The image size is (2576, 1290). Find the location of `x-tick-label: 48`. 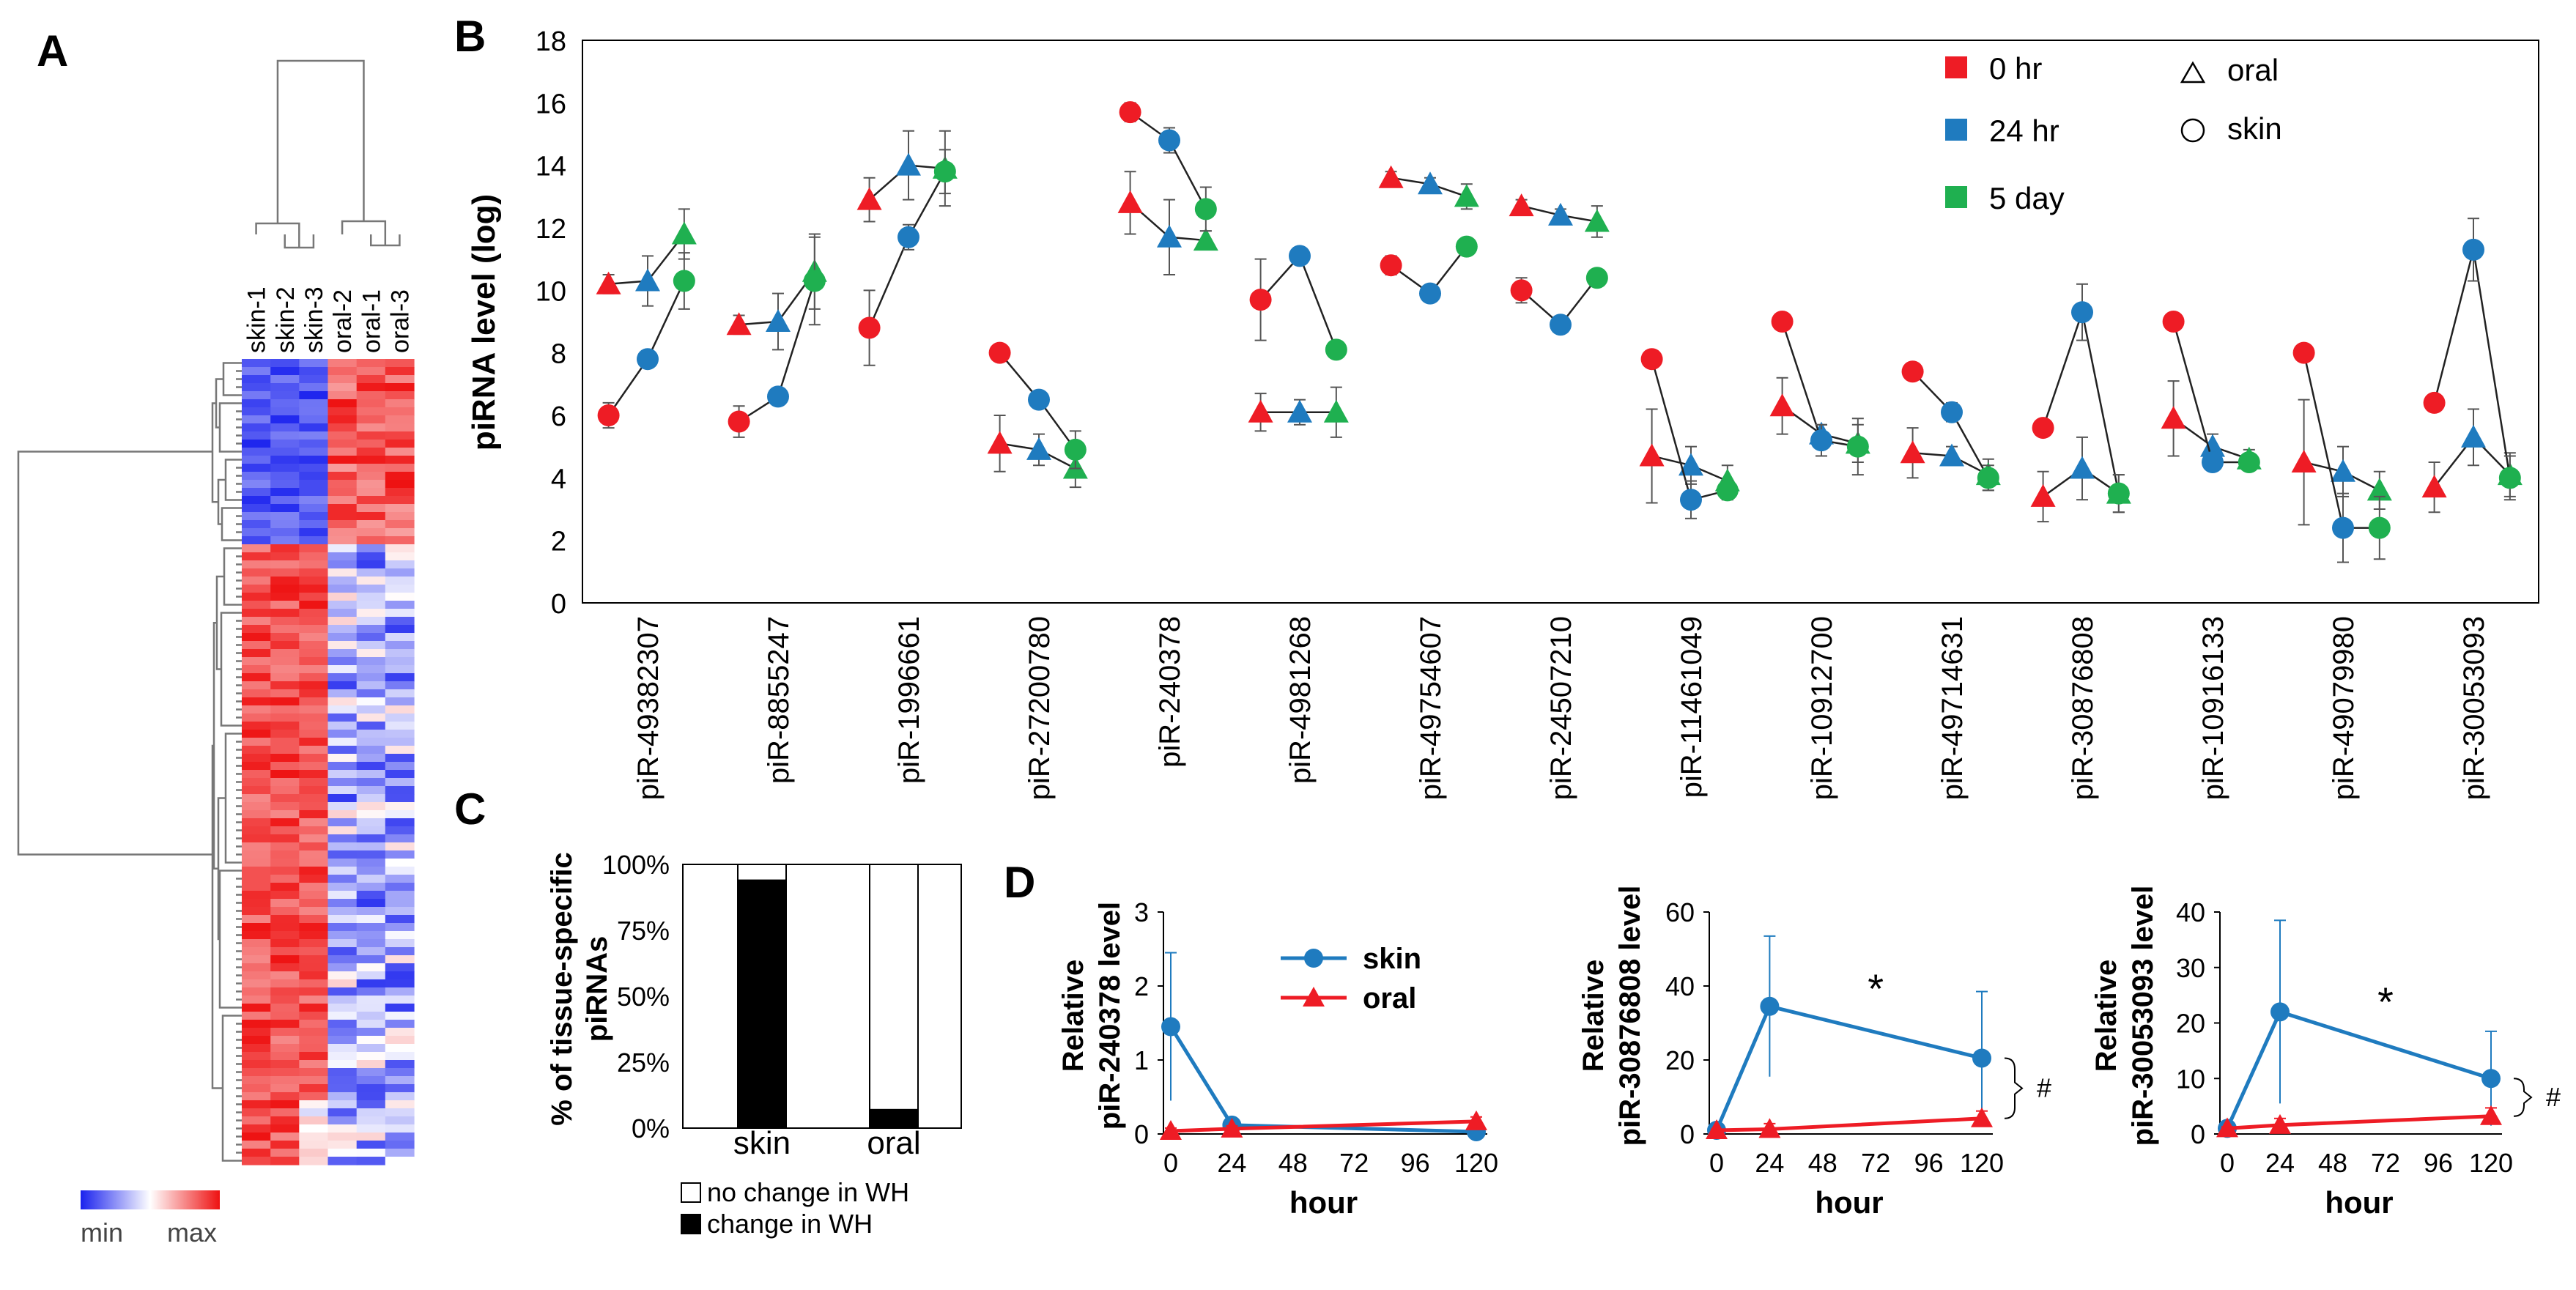

x-tick-label: 48 is located at coordinates (2332, 1163).